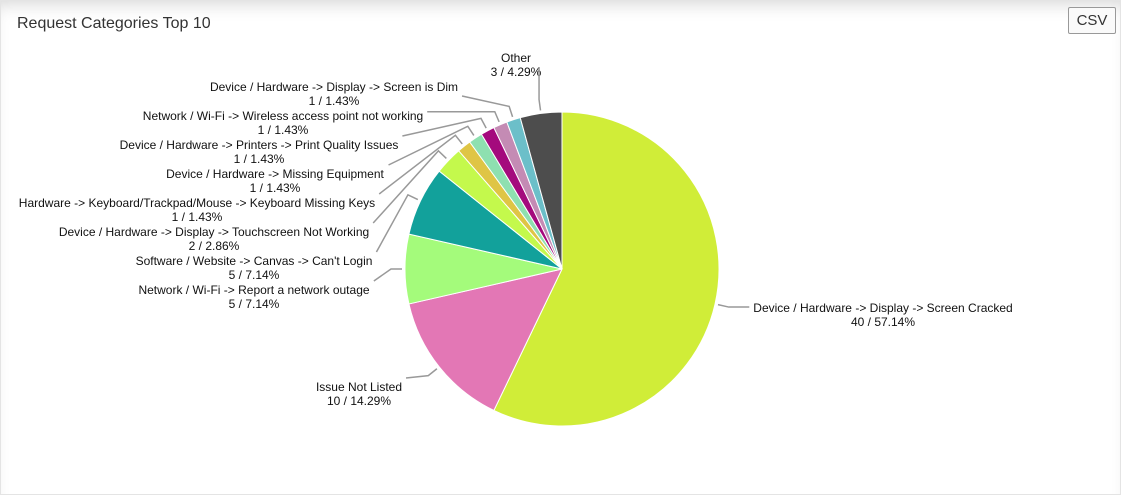 The height and width of the screenshot is (495, 1121). What do you see at coordinates (359, 401) in the screenshot?
I see `slice-value-label: 10 / 14.29%` at bounding box center [359, 401].